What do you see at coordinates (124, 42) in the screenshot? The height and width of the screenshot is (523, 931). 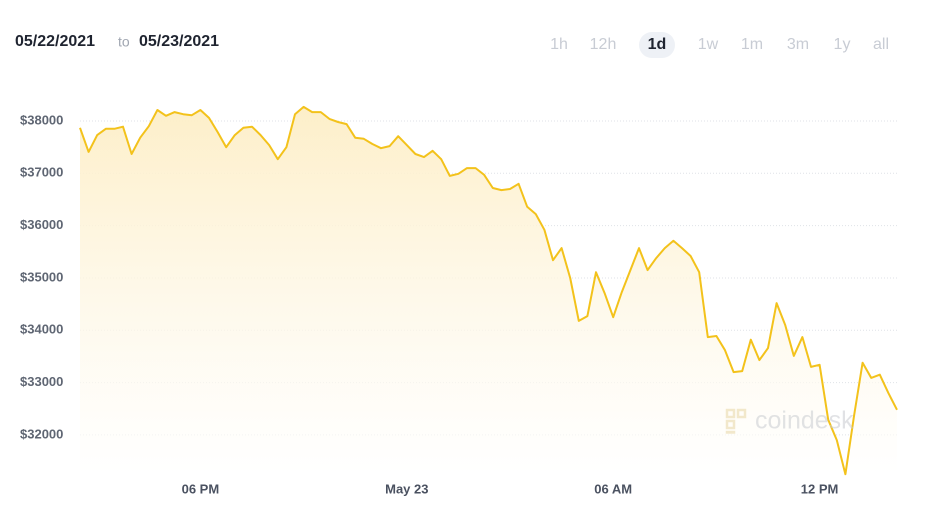 I see `to-word: to` at bounding box center [124, 42].